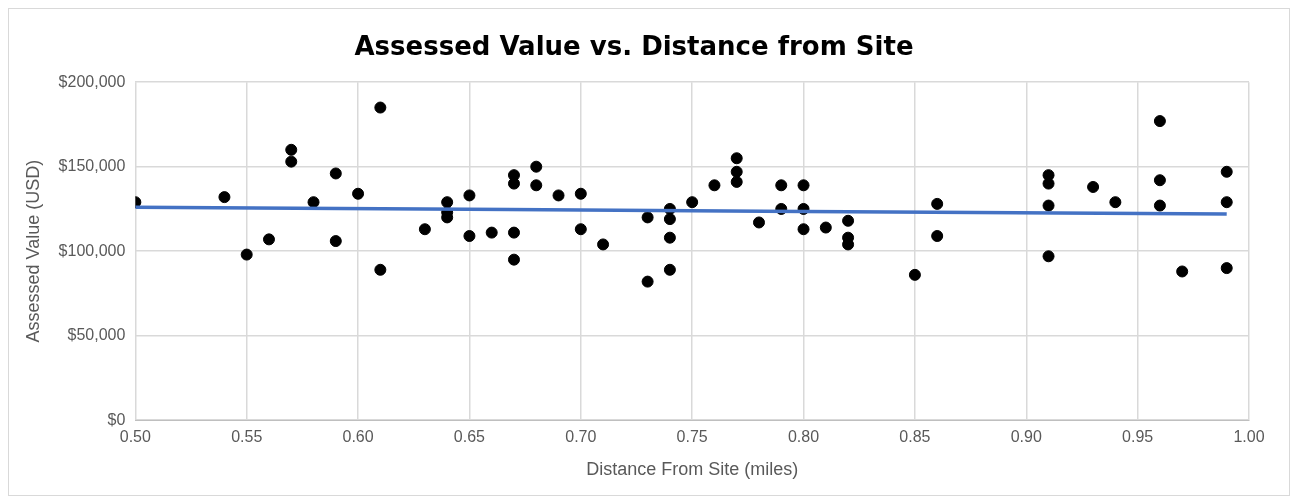 This screenshot has width=1299, height=504. I want to click on x-tick-label: 0.55, so click(247, 437).